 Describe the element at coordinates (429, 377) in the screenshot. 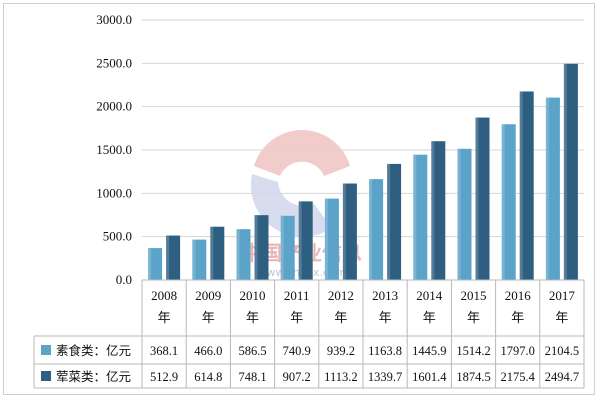

I see `data-label: 1601.4` at that location.